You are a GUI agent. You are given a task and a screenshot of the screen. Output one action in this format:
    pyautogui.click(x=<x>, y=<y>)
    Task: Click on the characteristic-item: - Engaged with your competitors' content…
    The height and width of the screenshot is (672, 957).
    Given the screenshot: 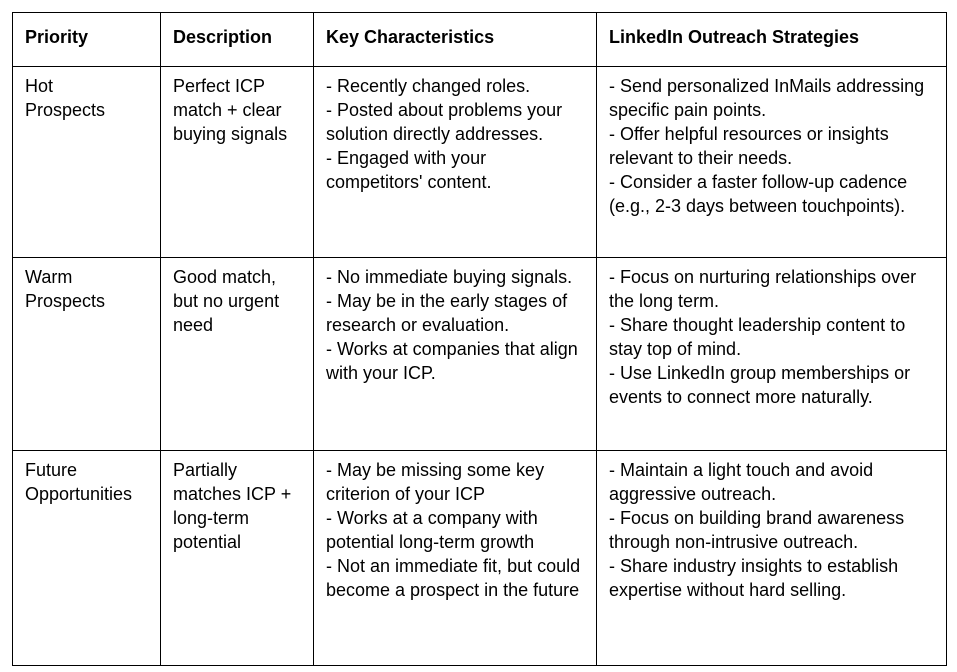 What is the action you would take?
    pyautogui.click(x=409, y=170)
    